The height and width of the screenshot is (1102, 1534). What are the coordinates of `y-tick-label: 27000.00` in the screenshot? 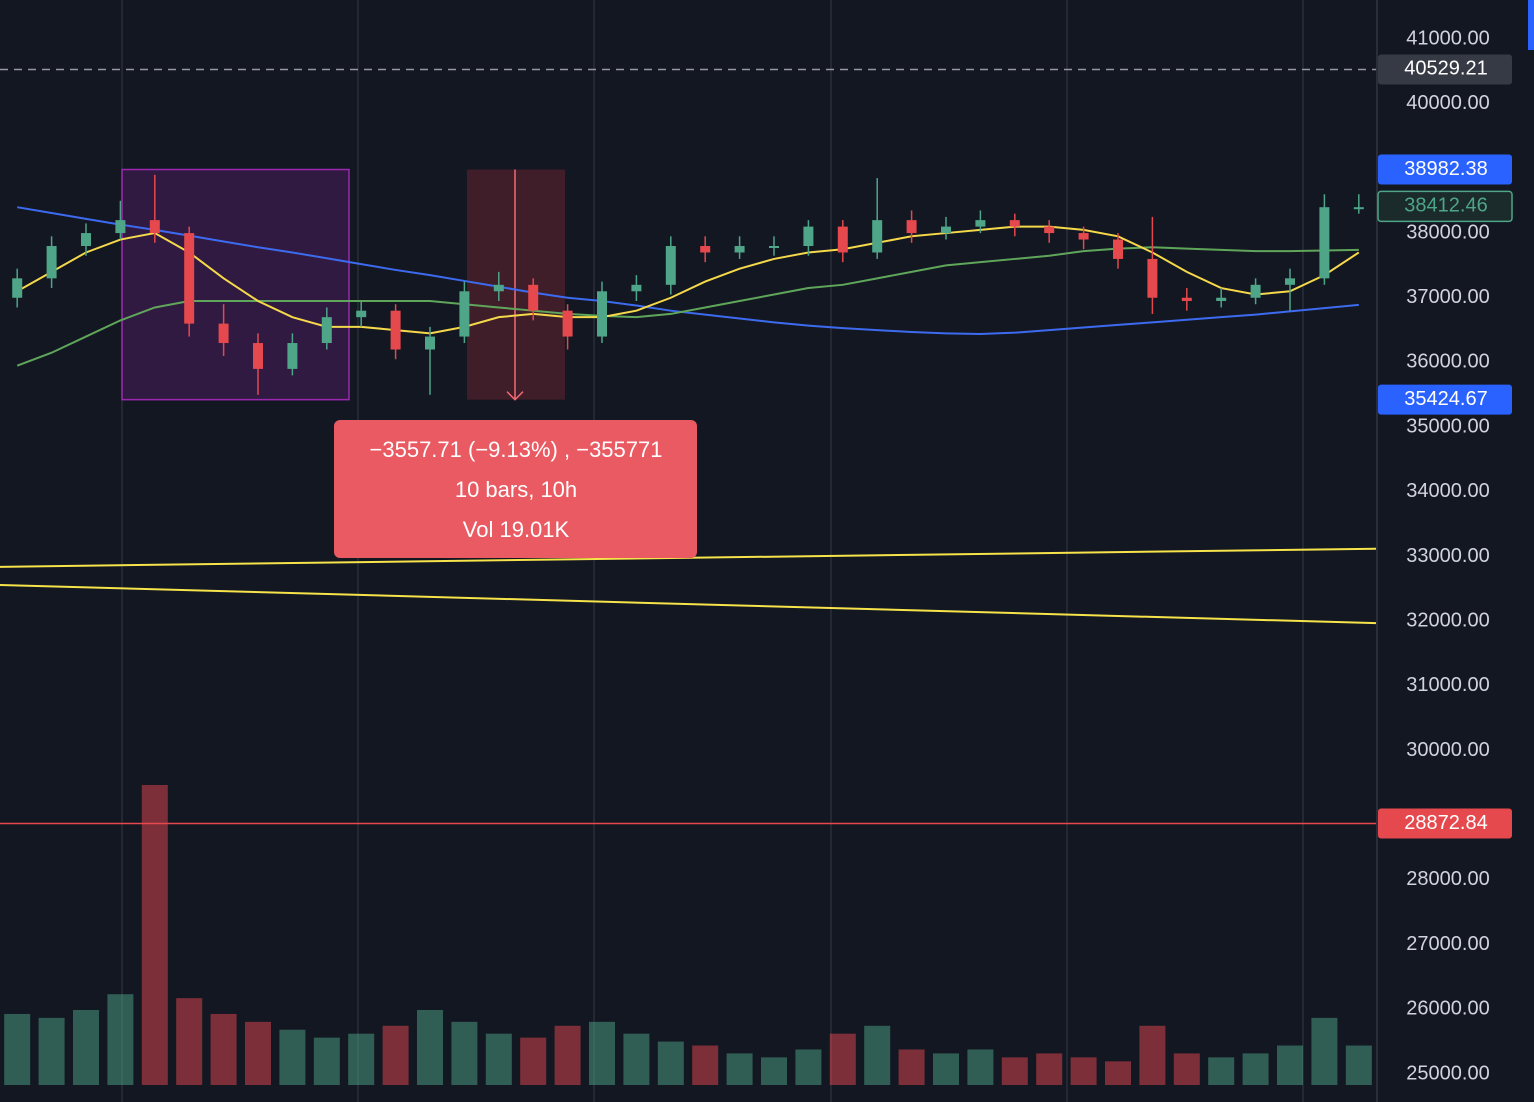 It's located at (1447, 944).